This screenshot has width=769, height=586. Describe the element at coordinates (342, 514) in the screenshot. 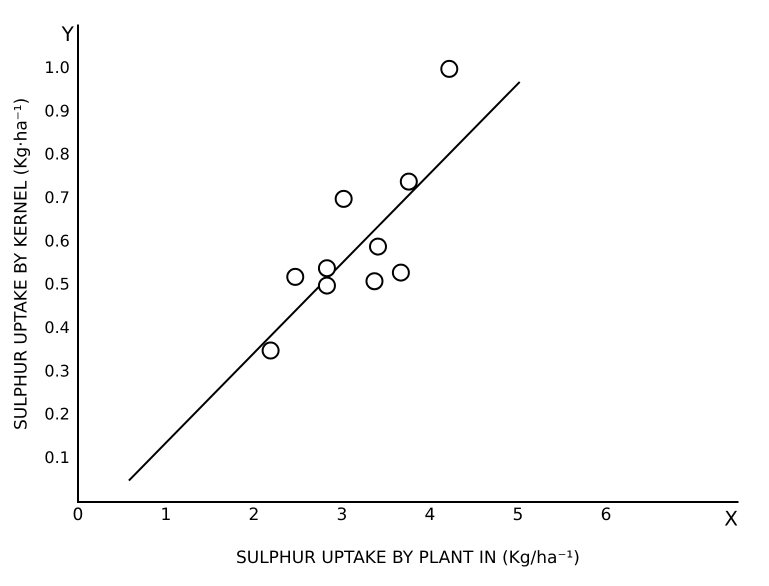

I see `x-tick-label: 3` at that location.